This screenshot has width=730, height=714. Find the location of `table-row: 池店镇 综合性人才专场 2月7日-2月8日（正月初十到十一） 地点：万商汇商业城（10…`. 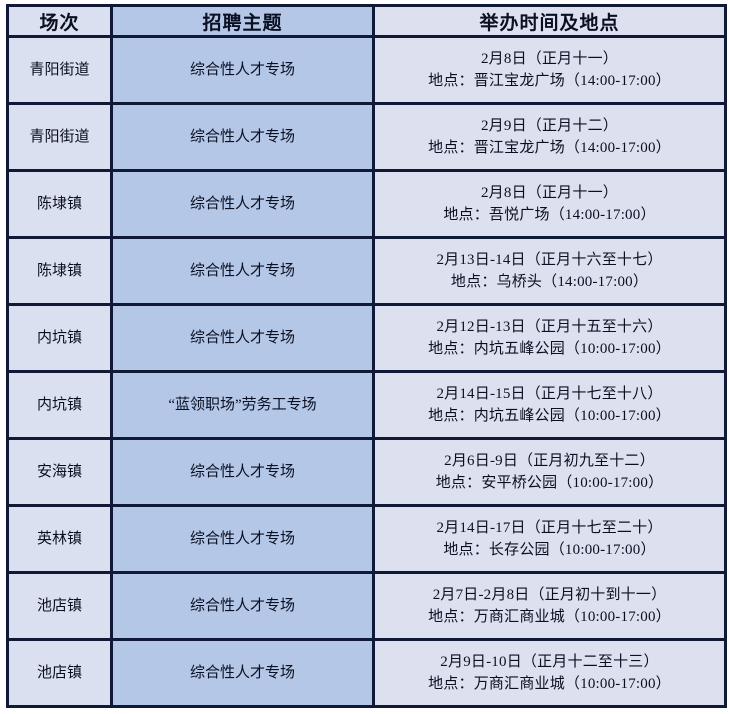

table-row: 池店镇 综合性人才专场 2月7日-2月8日（正月初十到十一） 地点：万商汇商业城（10… is located at coordinates (366, 606).